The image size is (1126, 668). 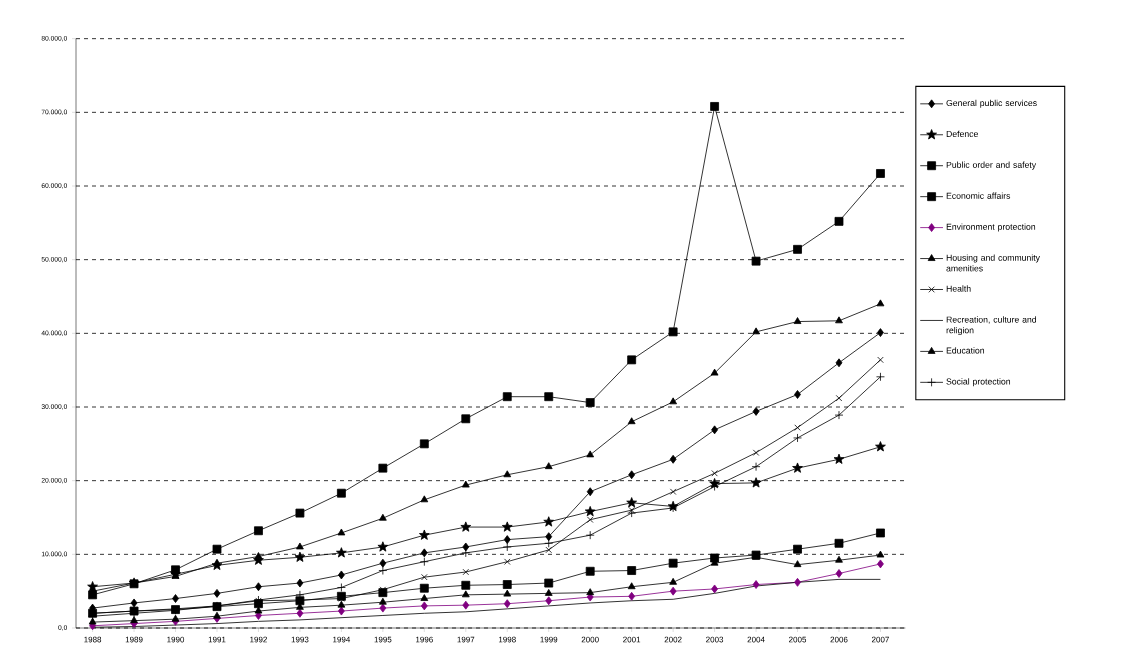 What do you see at coordinates (715, 639) in the screenshot?
I see `x-tick-label: 2003` at bounding box center [715, 639].